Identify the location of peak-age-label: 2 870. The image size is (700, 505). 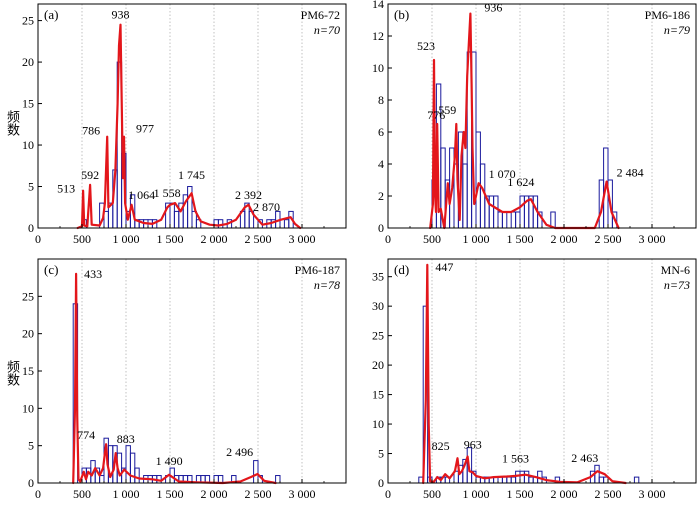
(266, 207).